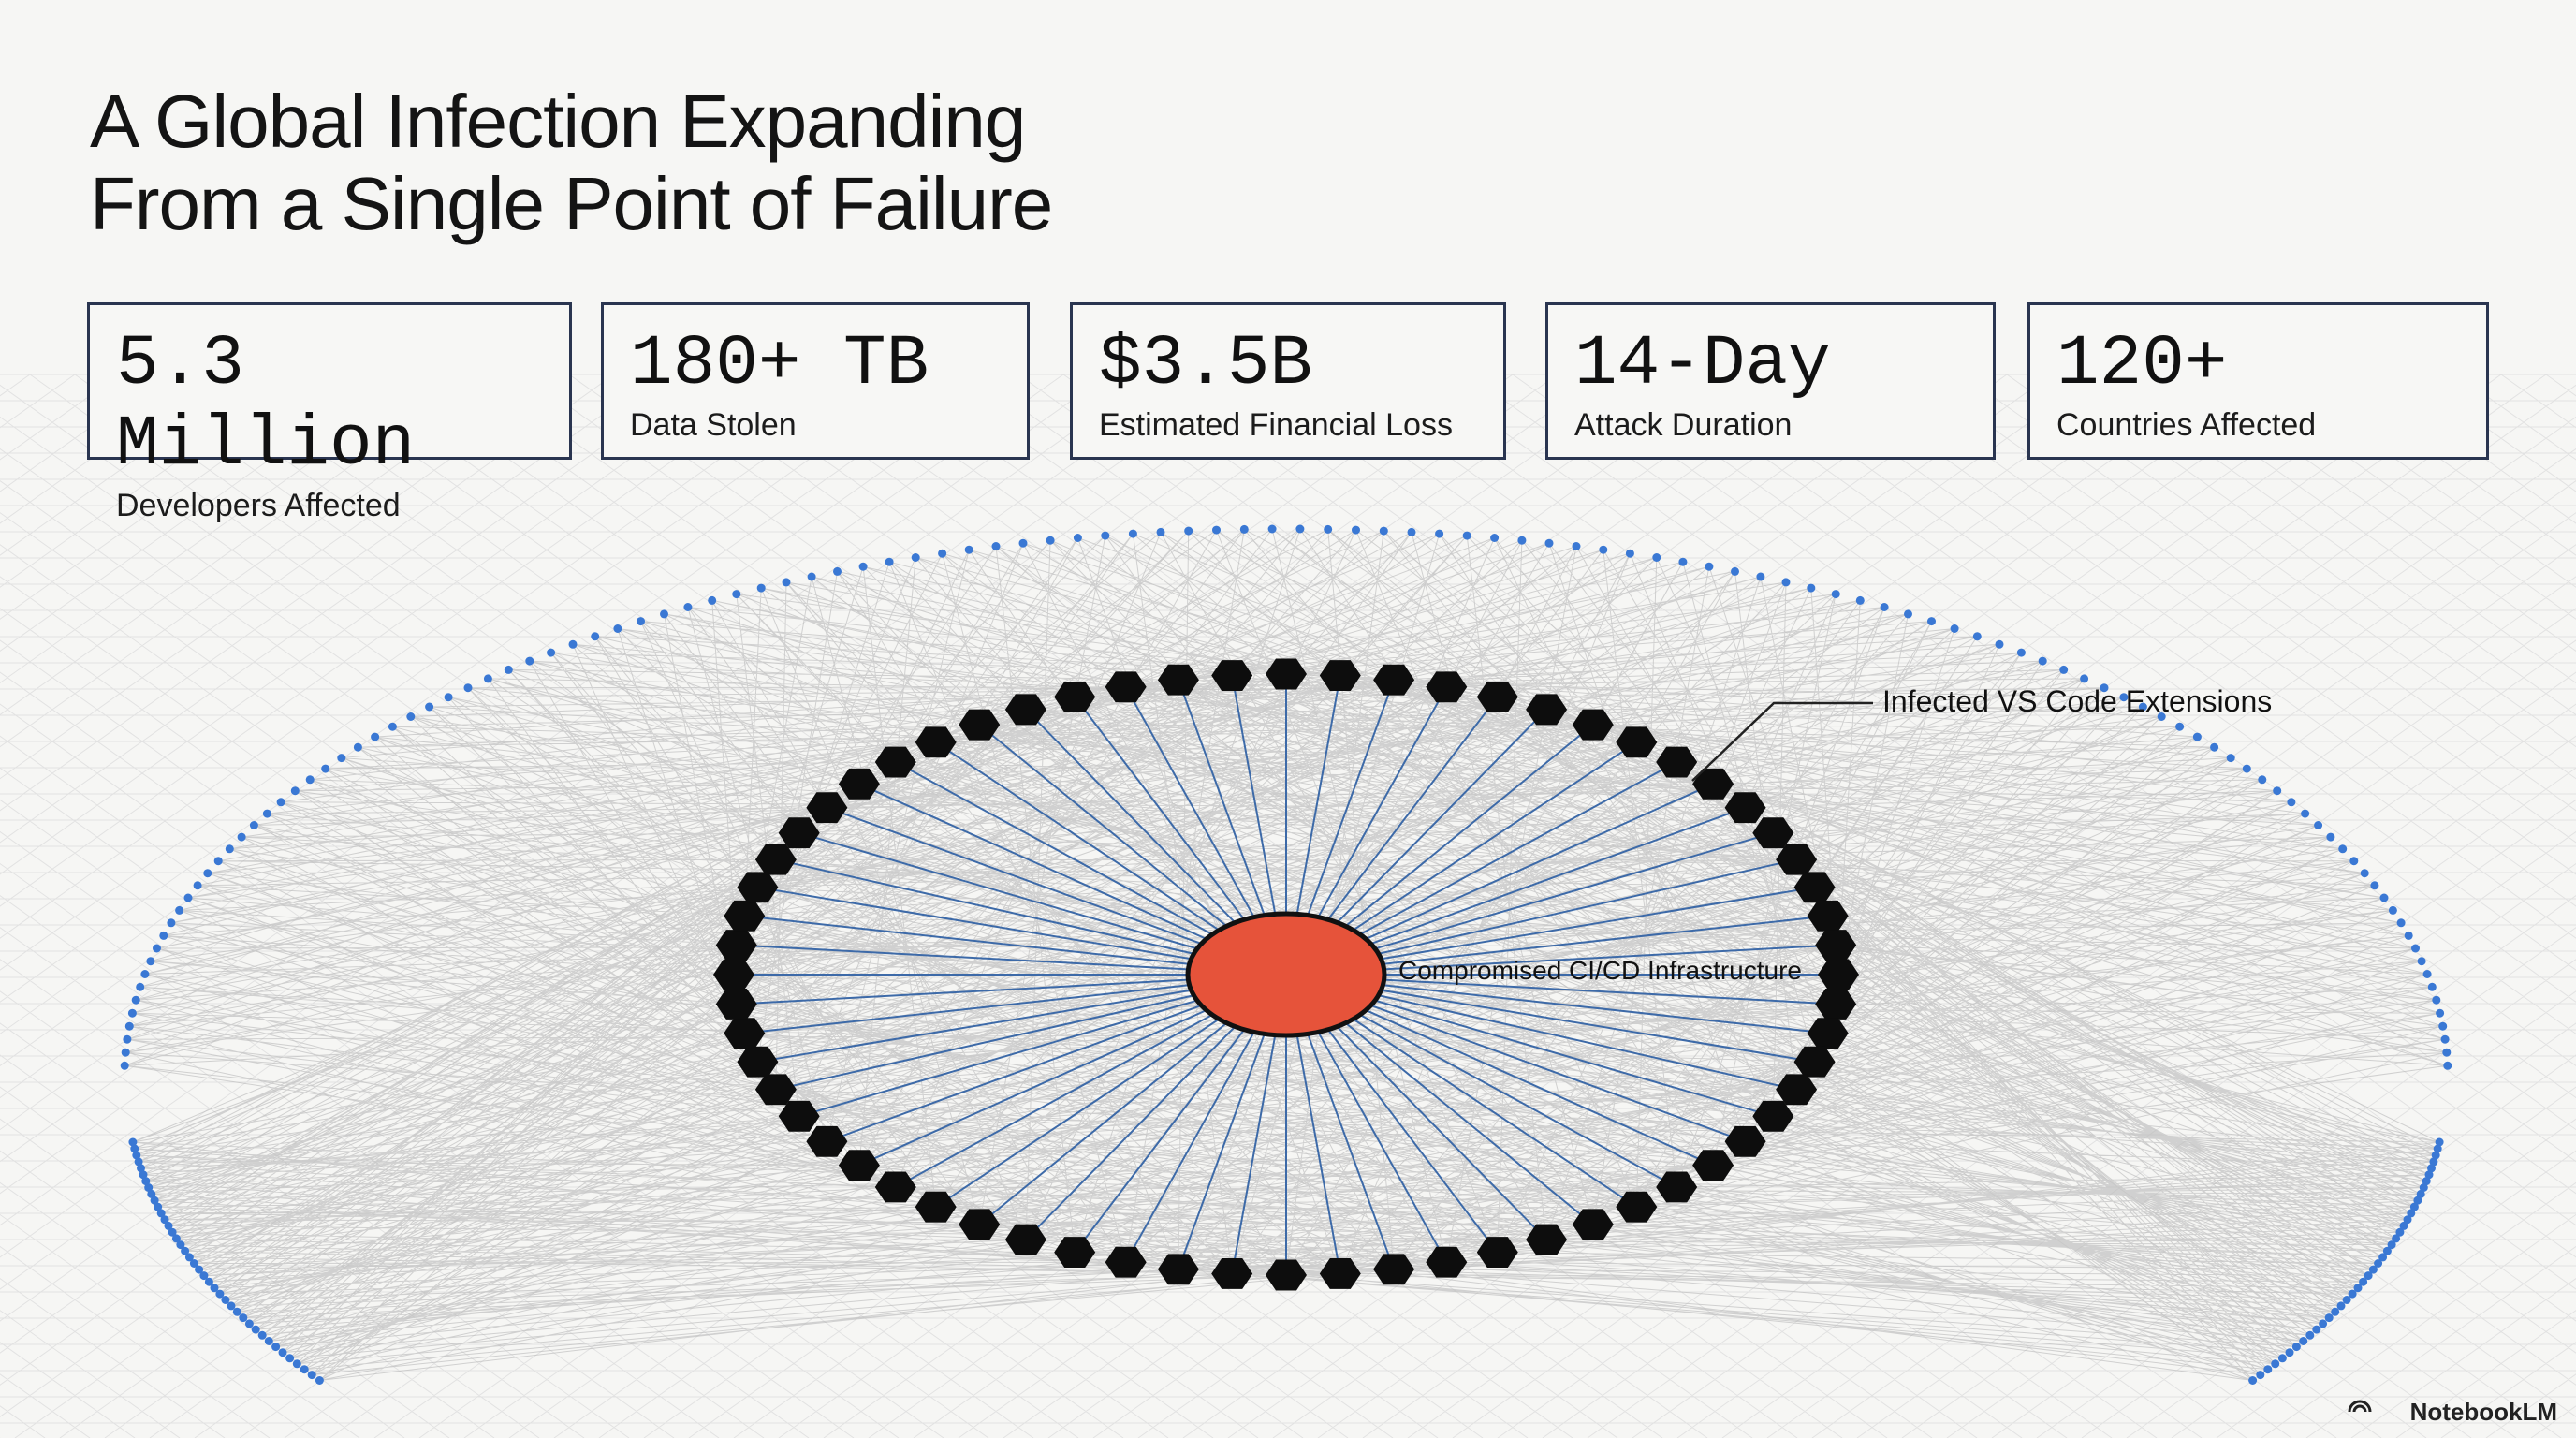 This screenshot has height=1438, width=2576. What do you see at coordinates (1288, 381) in the screenshot?
I see `stat-card: $3.5B Estimated Financial Loss` at bounding box center [1288, 381].